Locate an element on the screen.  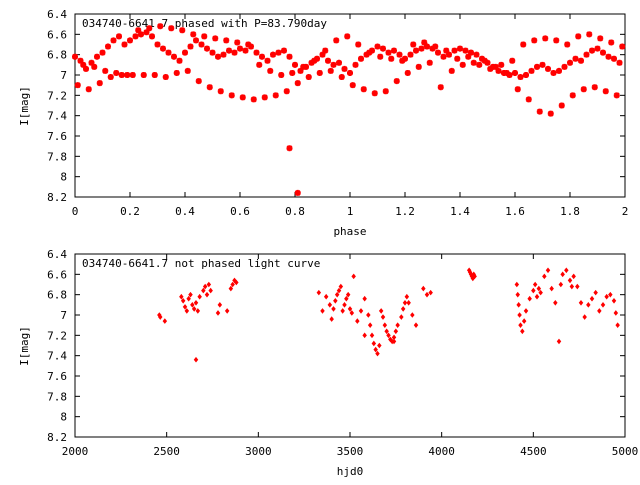
bottom-y-tick-label: 6.6 is located at coordinates (57, 274).